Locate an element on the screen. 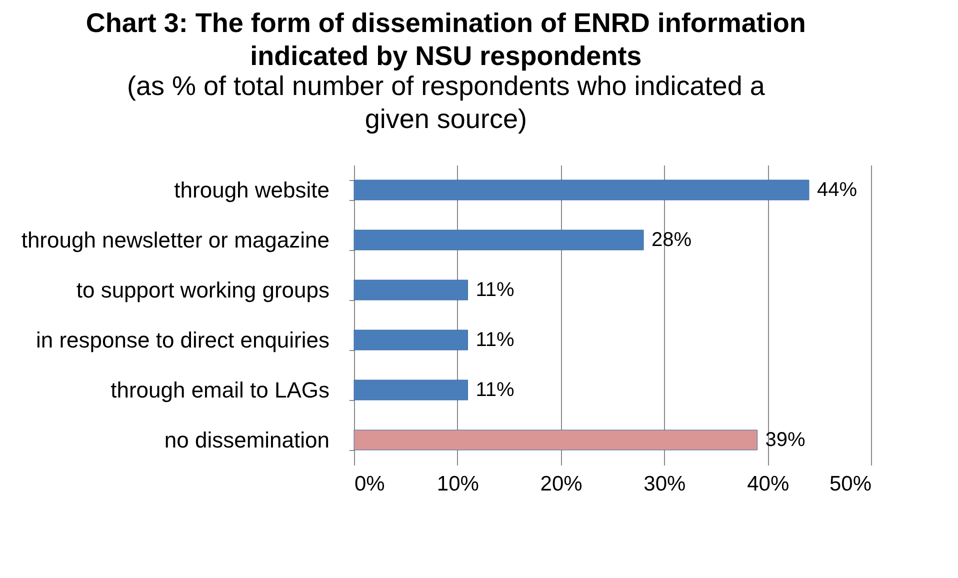  x-tick-label: 50% is located at coordinates (850, 484).